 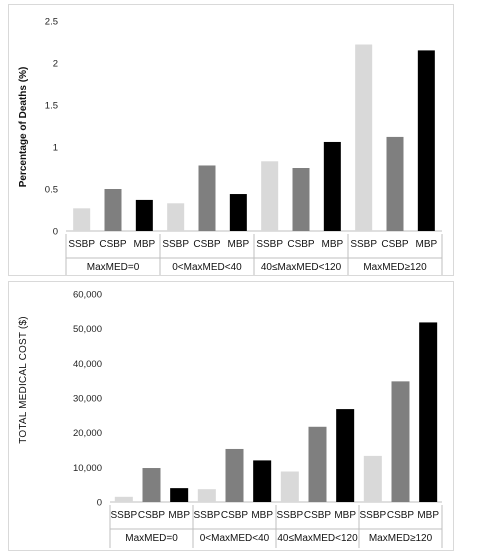 What do you see at coordinates (87, 399) in the screenshot?
I see `cost-ytick-label: 30,000` at bounding box center [87, 399].